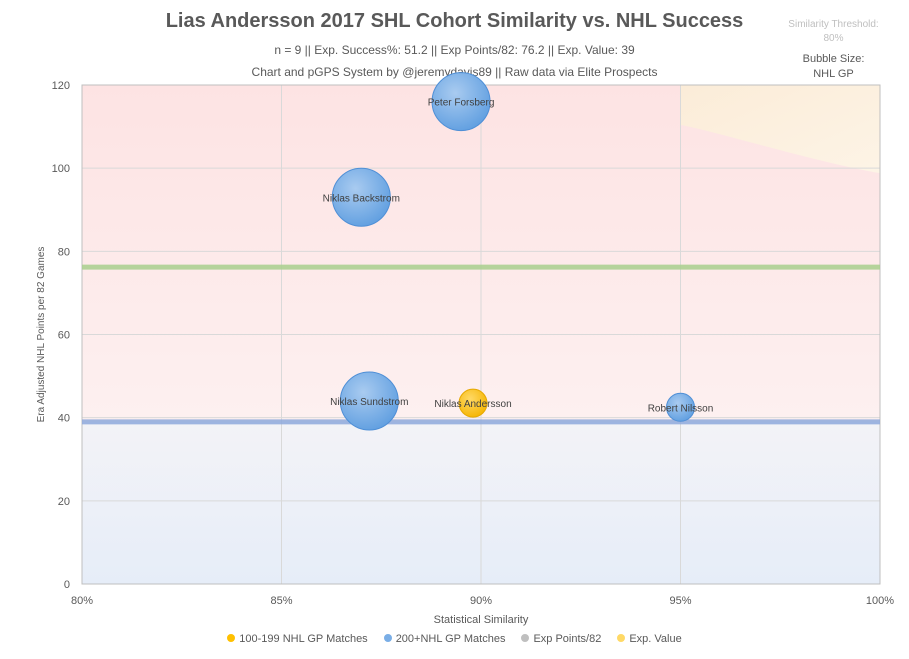 The image size is (909, 659). I want to click on similarity-threshold: Similarity Threshold: 80%, so click(833, 32).